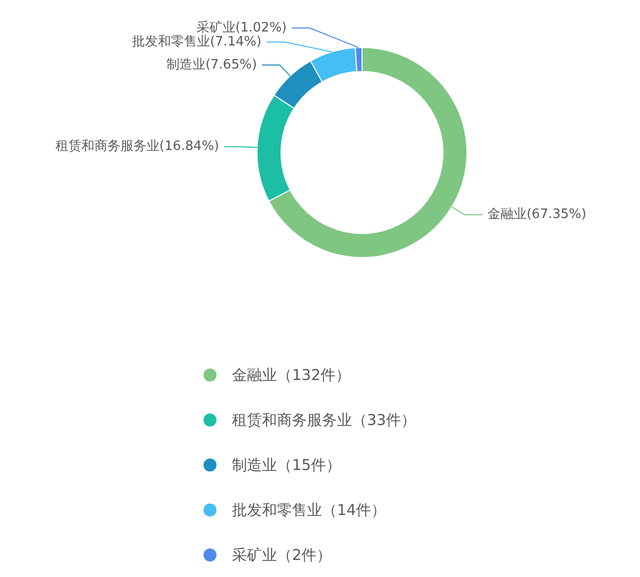 The image size is (640, 577). I want to click on data-label: 批发和零售业(7.14%), so click(197, 42).